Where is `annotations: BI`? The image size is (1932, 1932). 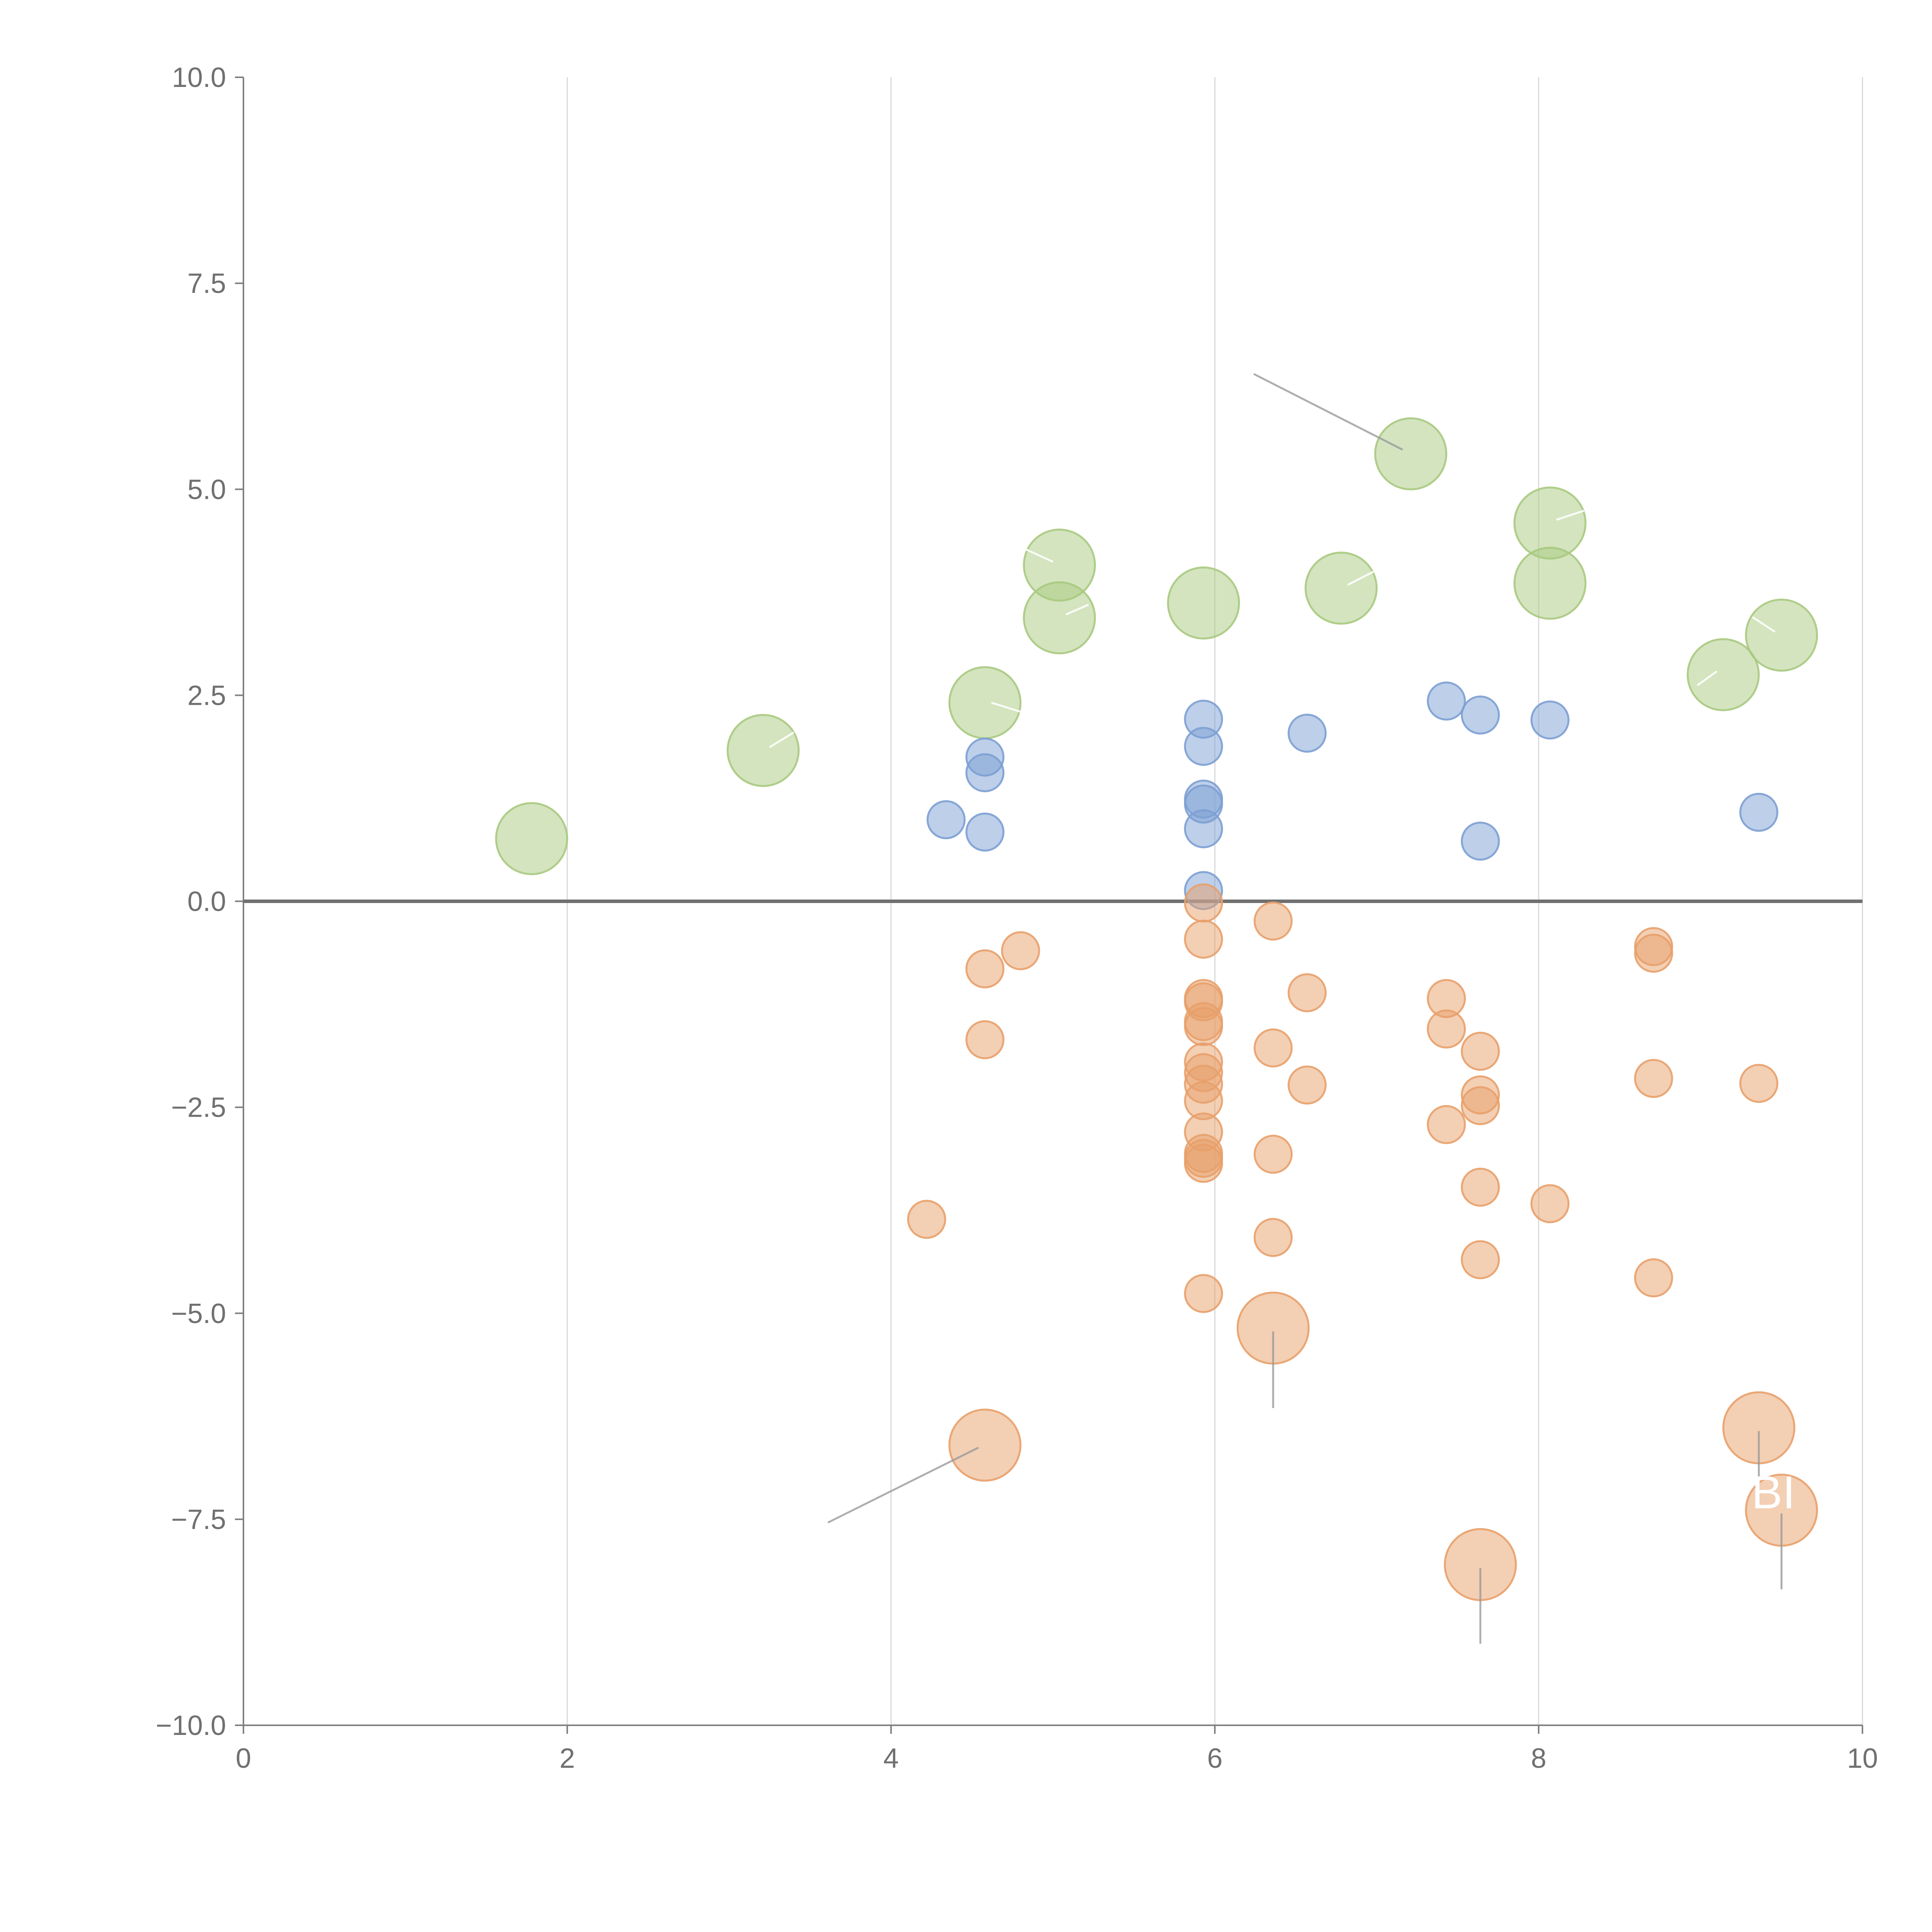
annotations: BI is located at coordinates (1773, 1493).